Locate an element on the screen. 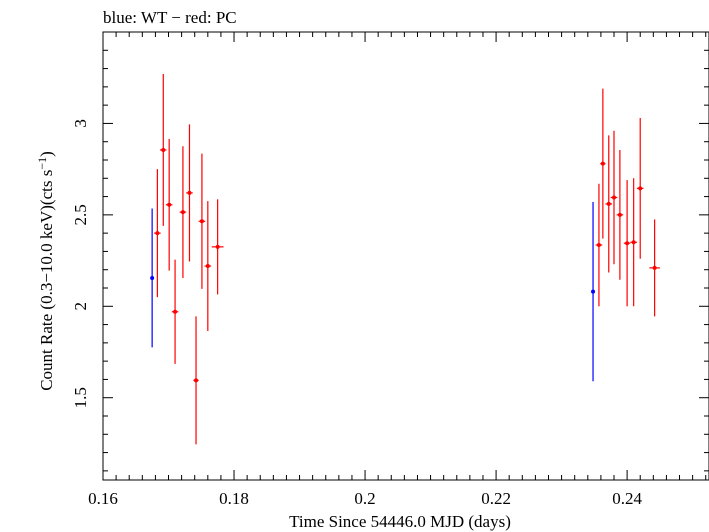  y-axis-label: Count Rate (0.3−10.0 keV)(cts s−1) is located at coordinates (45, 271).